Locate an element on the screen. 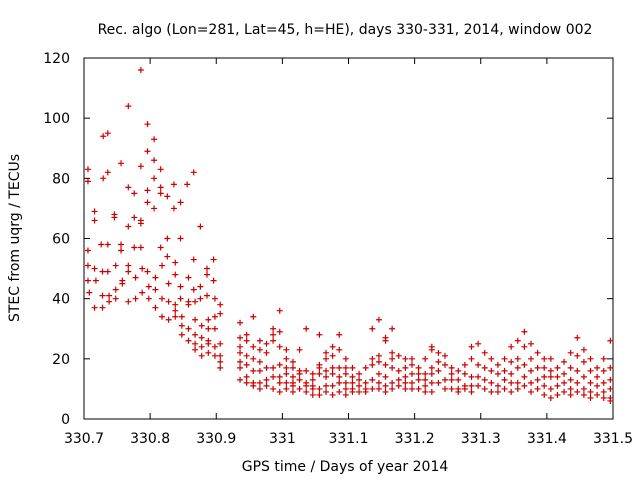 The height and width of the screenshot is (480, 640). x-tick-label: 331.5 is located at coordinates (613, 439).